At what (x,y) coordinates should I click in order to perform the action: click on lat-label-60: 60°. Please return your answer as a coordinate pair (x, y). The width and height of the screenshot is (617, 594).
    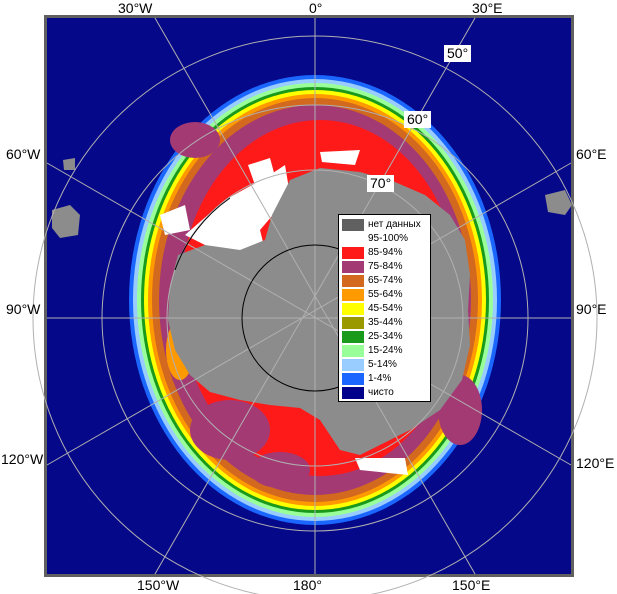
    Looking at the image, I should click on (418, 119).